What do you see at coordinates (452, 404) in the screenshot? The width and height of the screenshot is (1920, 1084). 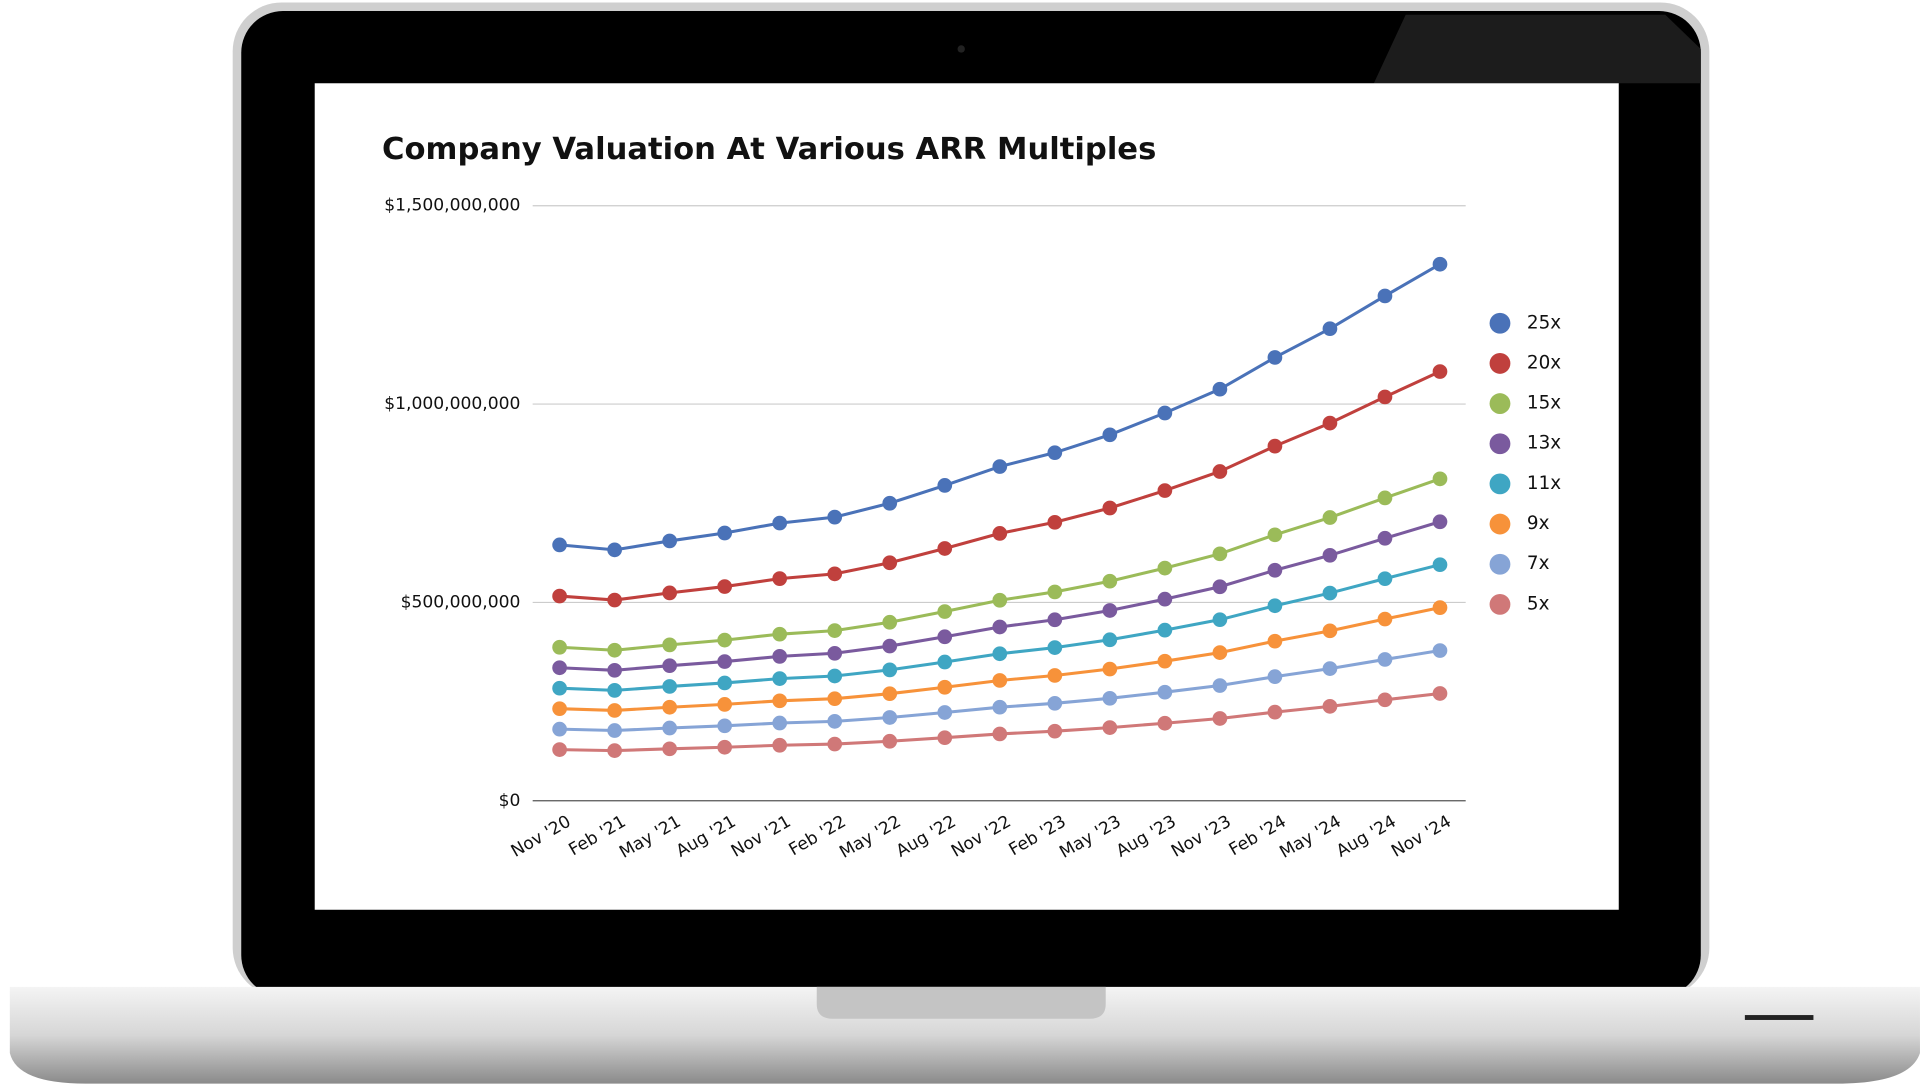 I see `y-tick-label: $1,000,000,000` at bounding box center [452, 404].